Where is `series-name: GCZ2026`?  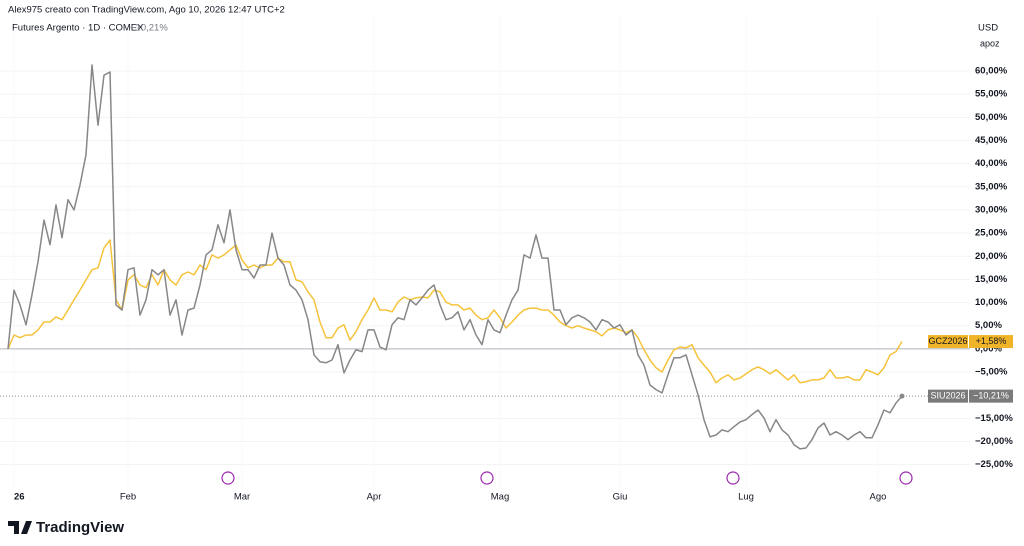
series-name: GCZ2026 is located at coordinates (947, 341).